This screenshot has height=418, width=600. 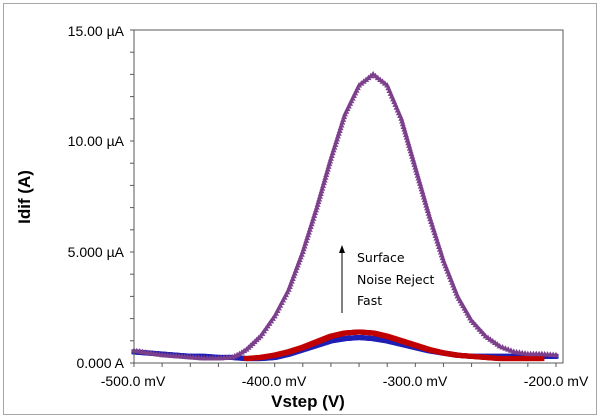 I want to click on annotation-arrow-head, so click(x=342, y=249).